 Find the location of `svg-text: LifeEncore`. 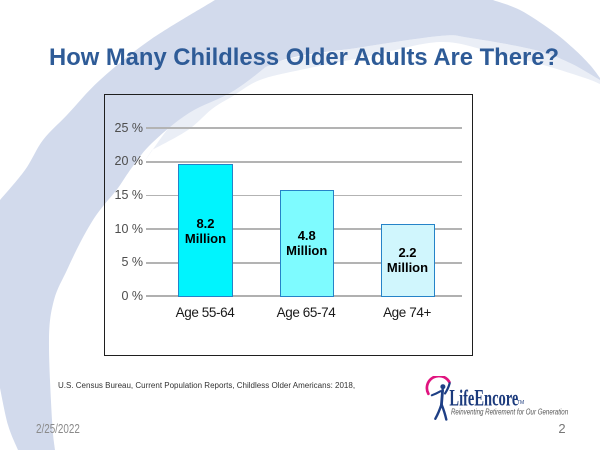

svg-text: LifeEncore is located at coordinates (483, 398).